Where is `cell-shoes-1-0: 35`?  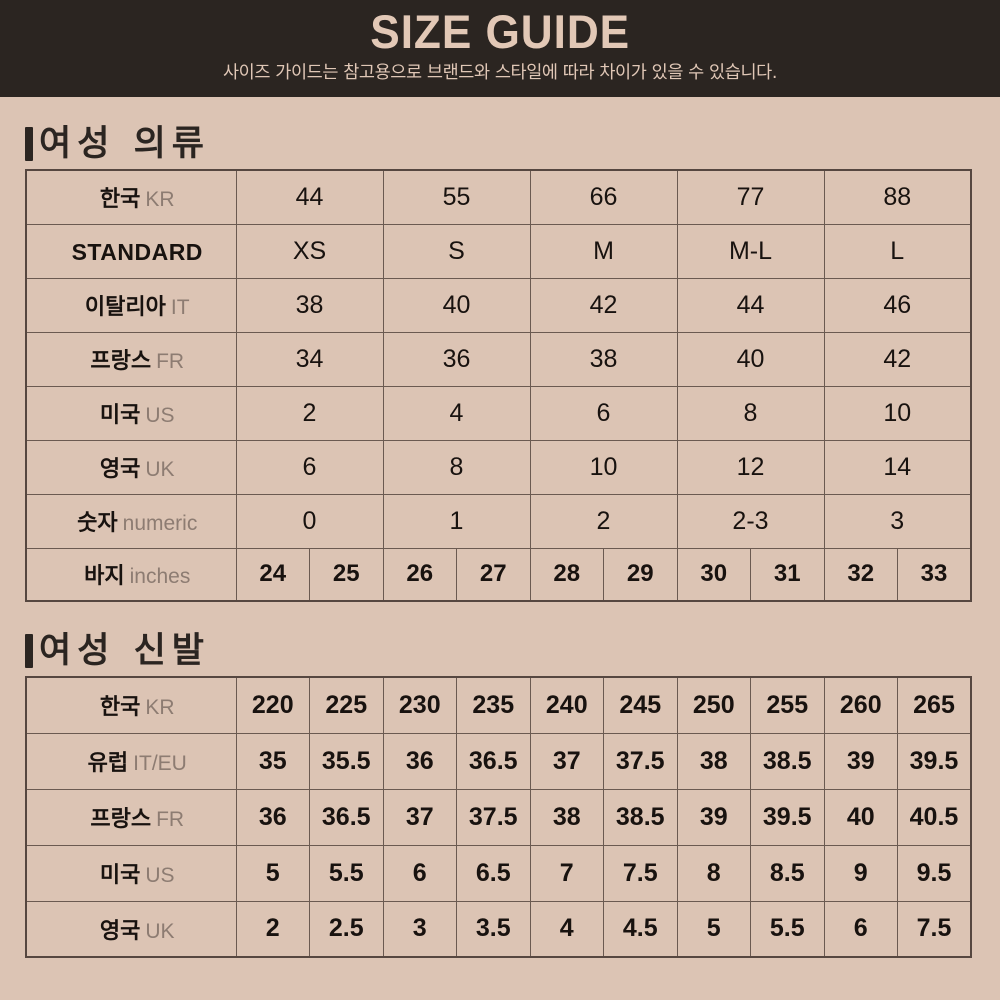
cell-shoes-1-0: 35 is located at coordinates (272, 761).